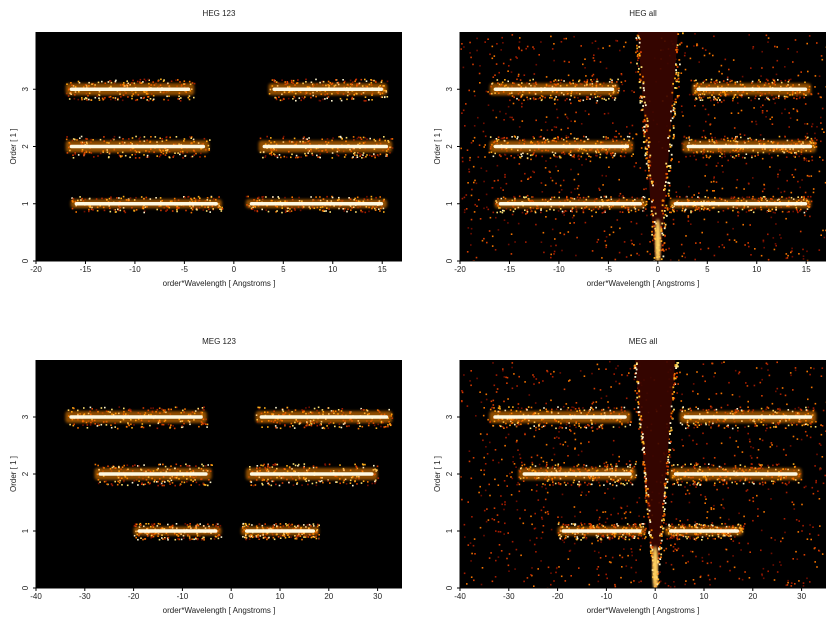  Describe the element at coordinates (643, 13) in the screenshot. I see `chart-title: HEG all` at that location.